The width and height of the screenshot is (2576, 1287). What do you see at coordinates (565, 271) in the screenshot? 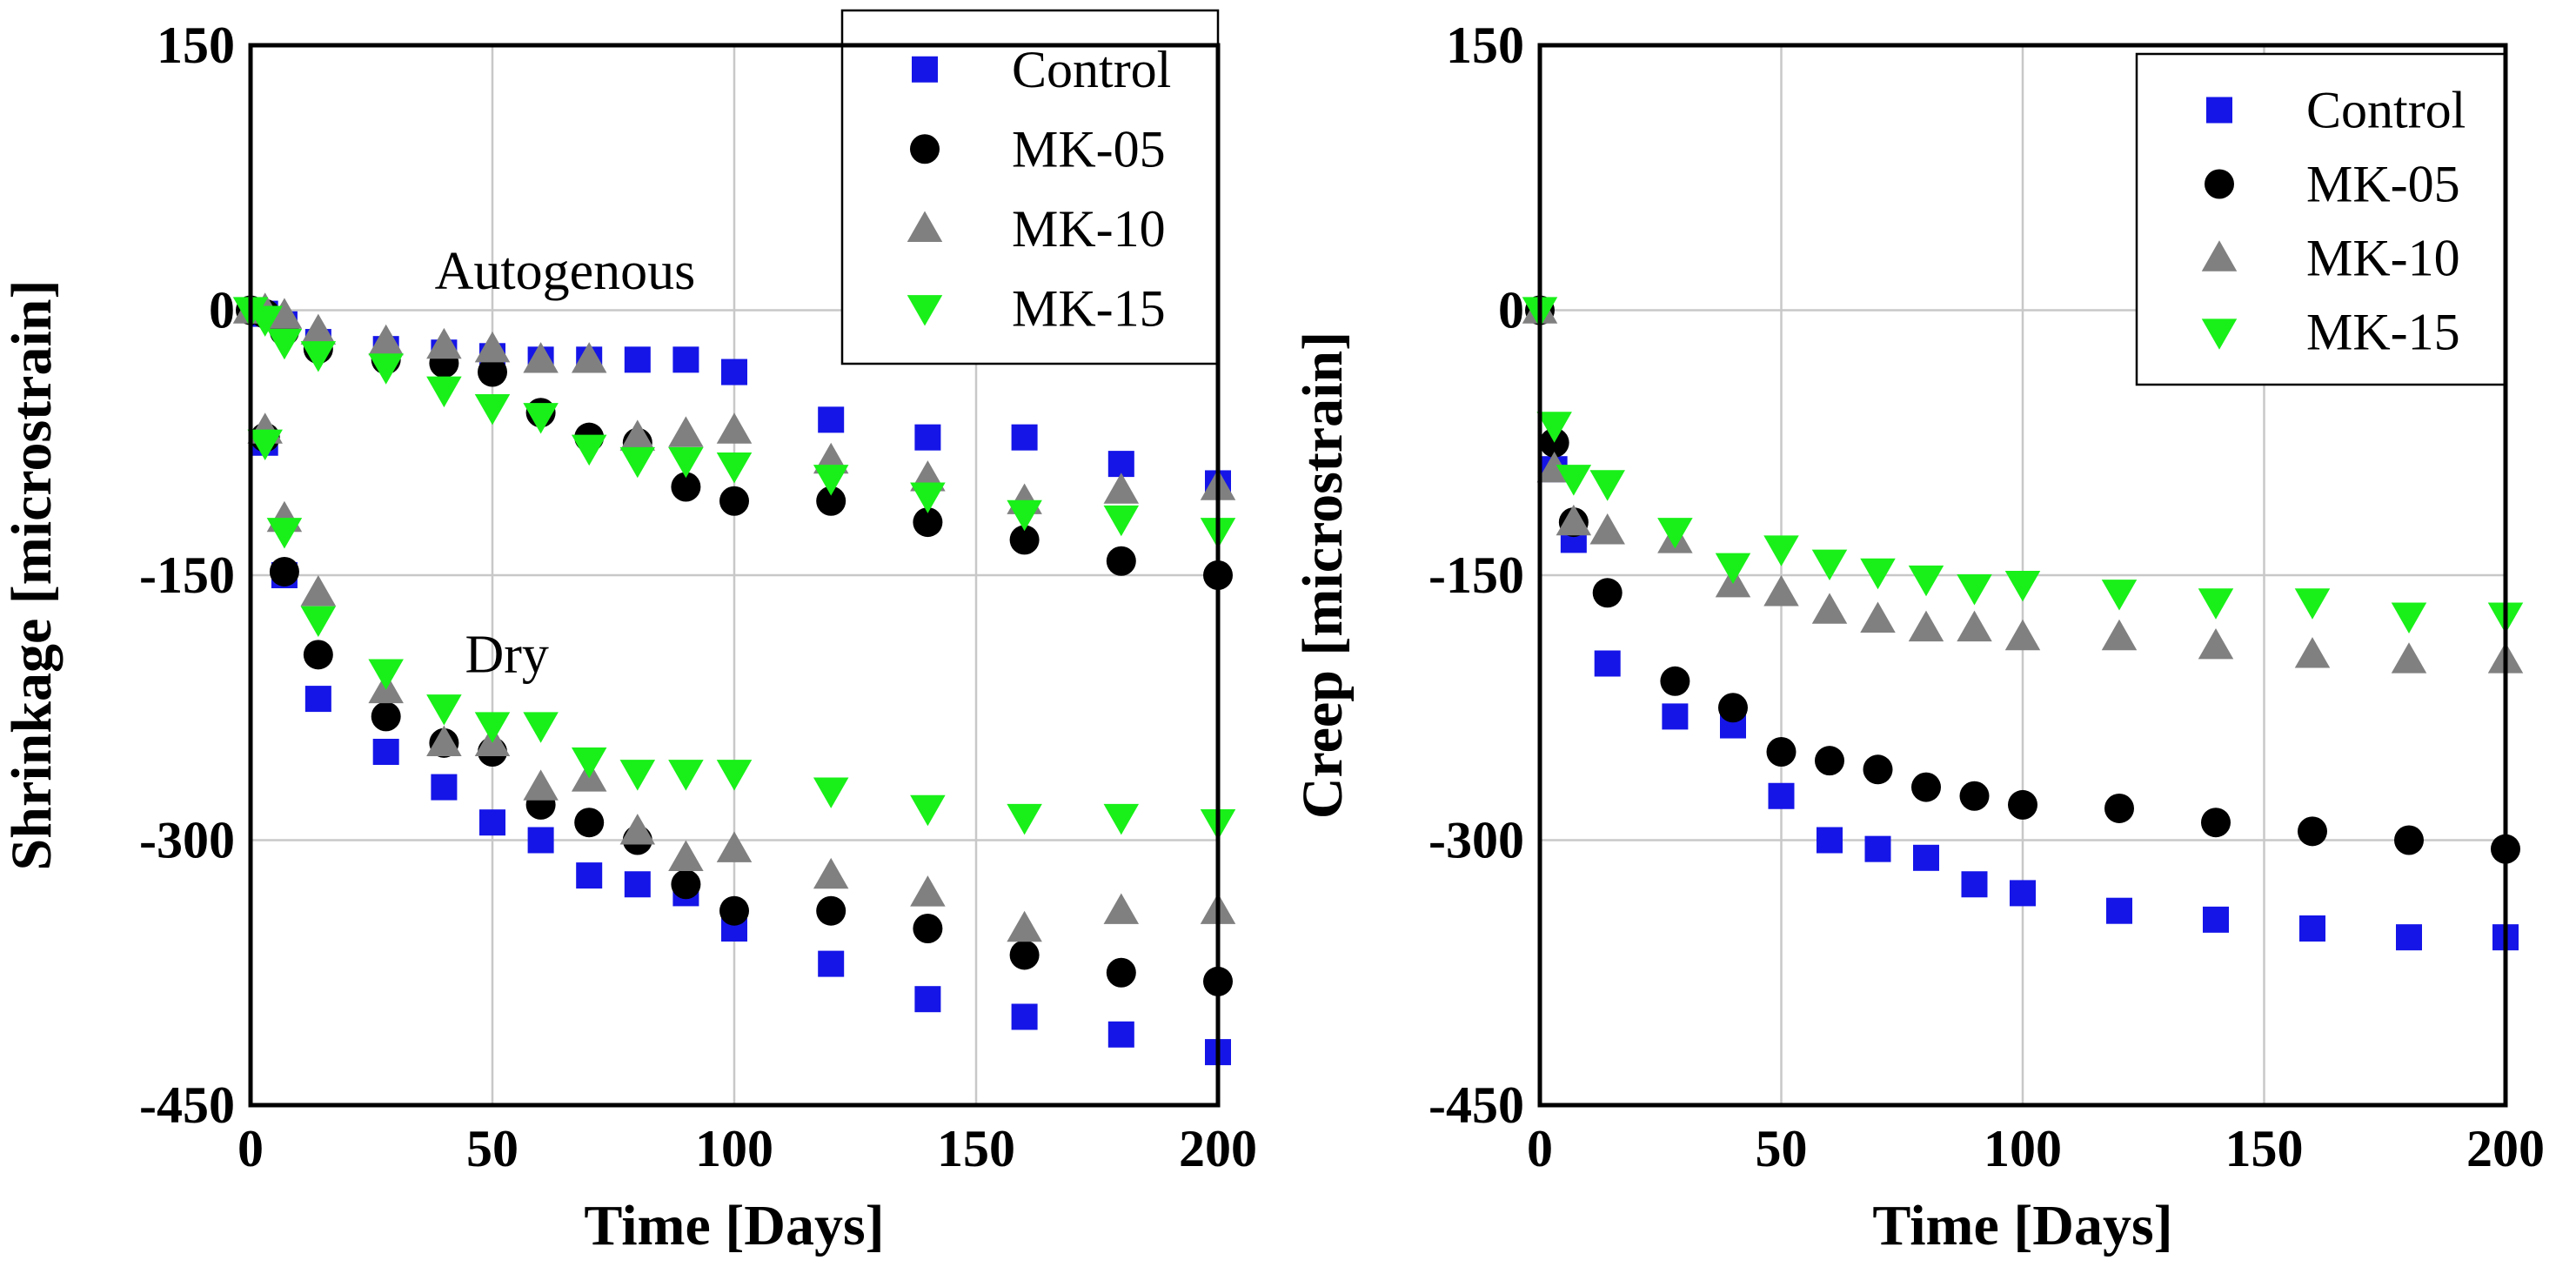
I see `annotation-autogenous: Autogenous` at bounding box center [565, 271].